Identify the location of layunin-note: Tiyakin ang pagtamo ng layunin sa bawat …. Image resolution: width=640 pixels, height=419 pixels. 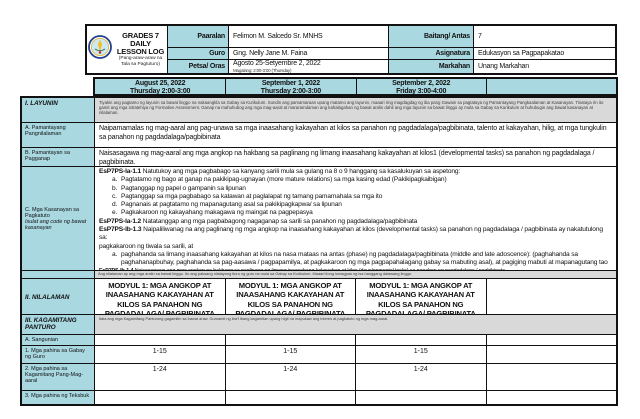
(355, 110).